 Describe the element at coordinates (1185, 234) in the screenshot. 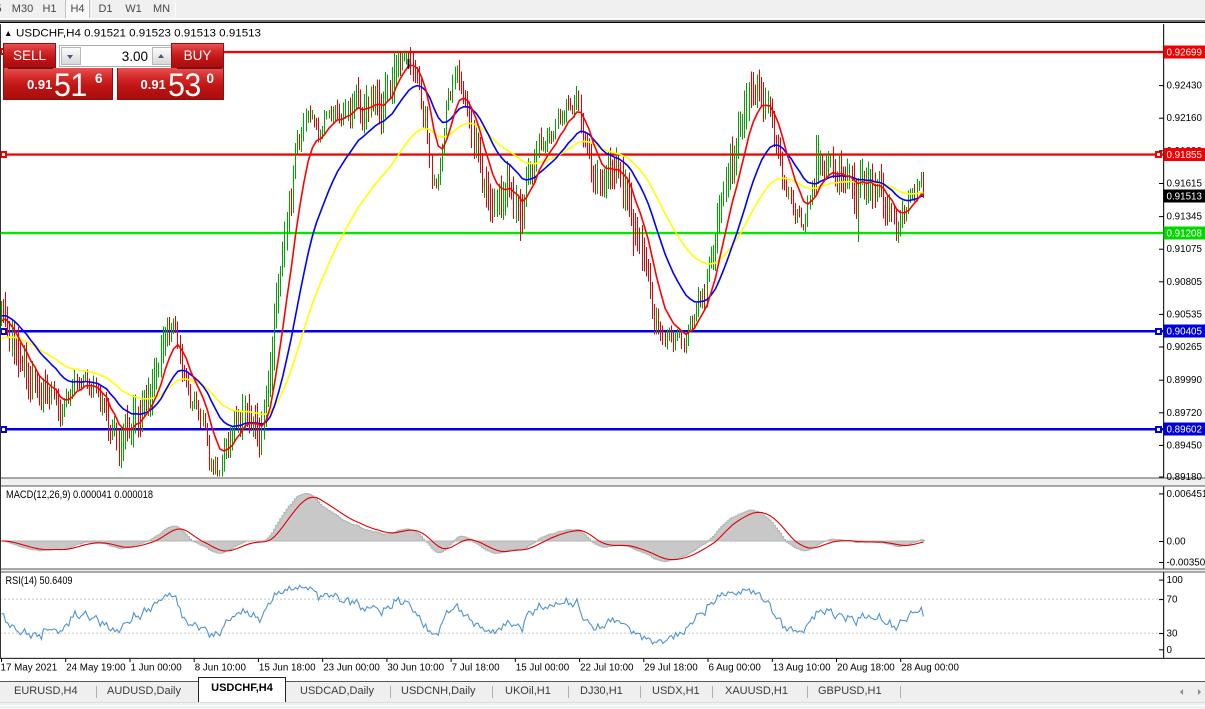

I see `svg-text: 0.91208` at that location.